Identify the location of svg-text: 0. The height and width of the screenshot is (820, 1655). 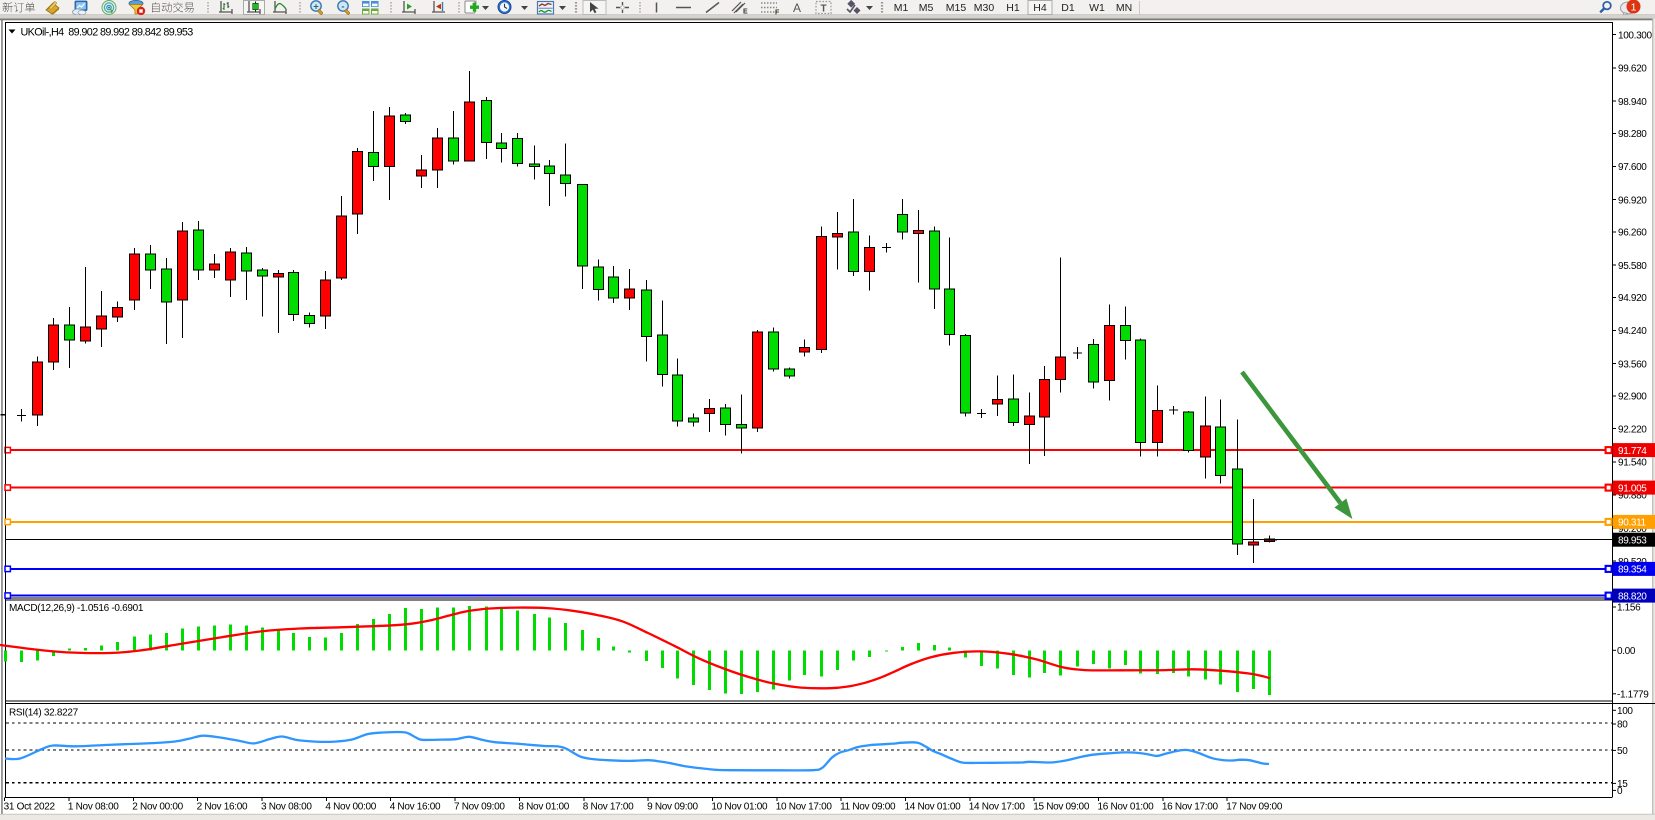
(1620, 791).